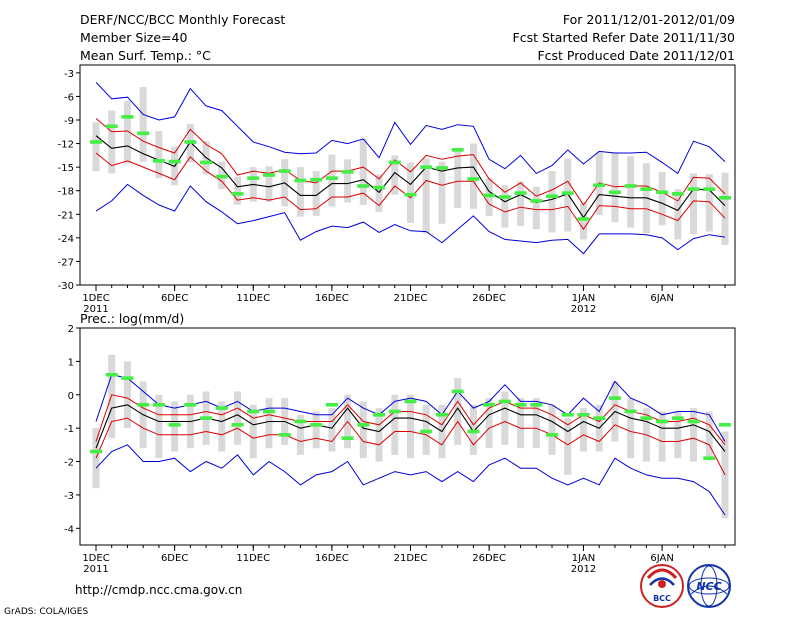  What do you see at coordinates (71, 396) in the screenshot?
I see `y-tick-label: 0` at bounding box center [71, 396].